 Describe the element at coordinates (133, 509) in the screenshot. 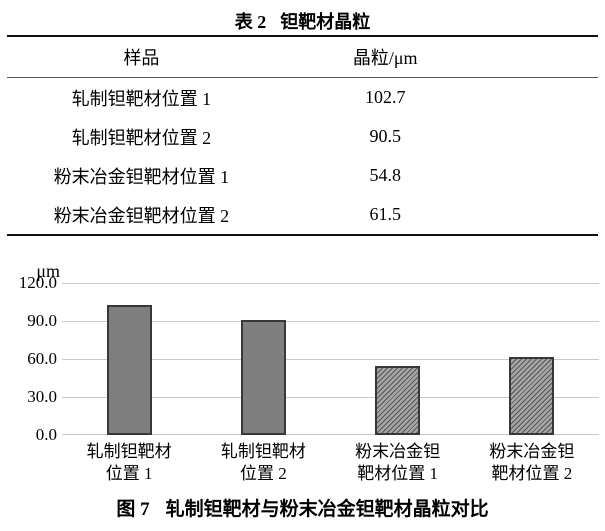

I see `figure-number: 图 7` at that location.